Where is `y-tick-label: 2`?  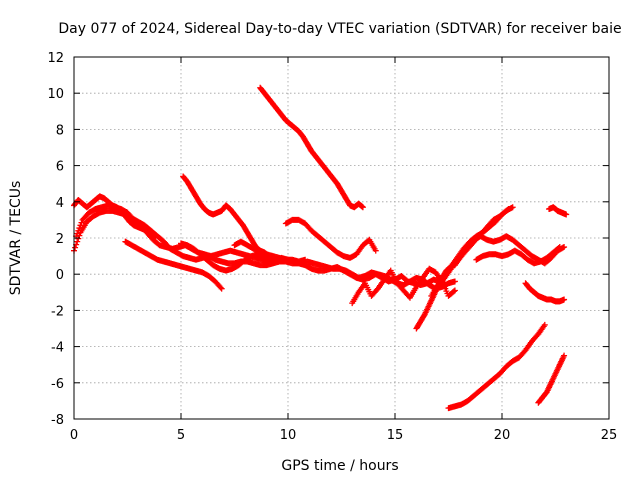
y-tick-label: 2 is located at coordinates (60, 239).